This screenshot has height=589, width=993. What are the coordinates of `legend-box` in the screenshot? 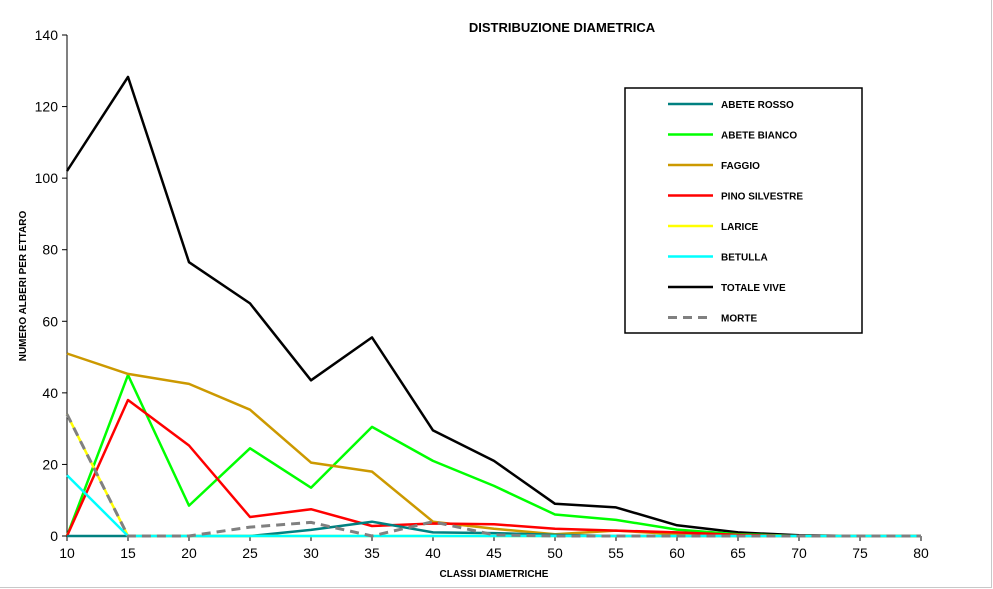 It's located at (743, 210).